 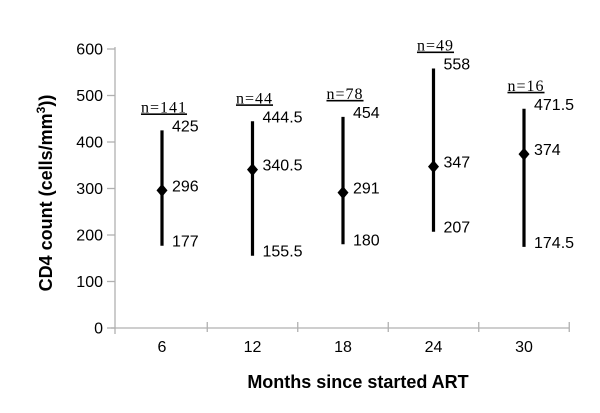 I want to click on y-axis-title-superscript: 3, so click(x=41, y=110).